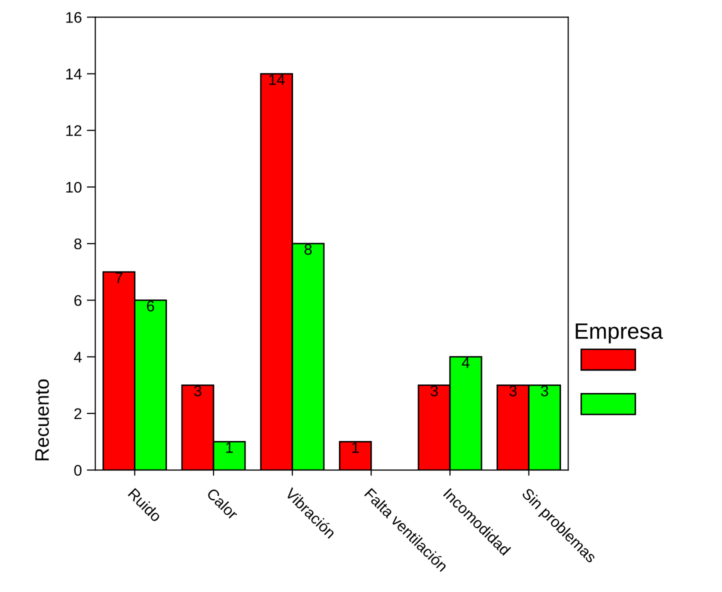 The width and height of the screenshot is (722, 592). What do you see at coordinates (78, 357) in the screenshot?
I see `y-tick-label: 4` at bounding box center [78, 357].